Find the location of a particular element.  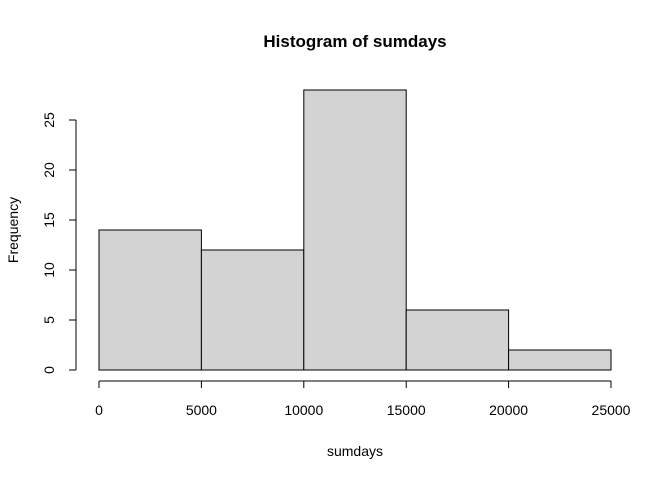

y-axis-label: Frequency is located at coordinates (13, 230).